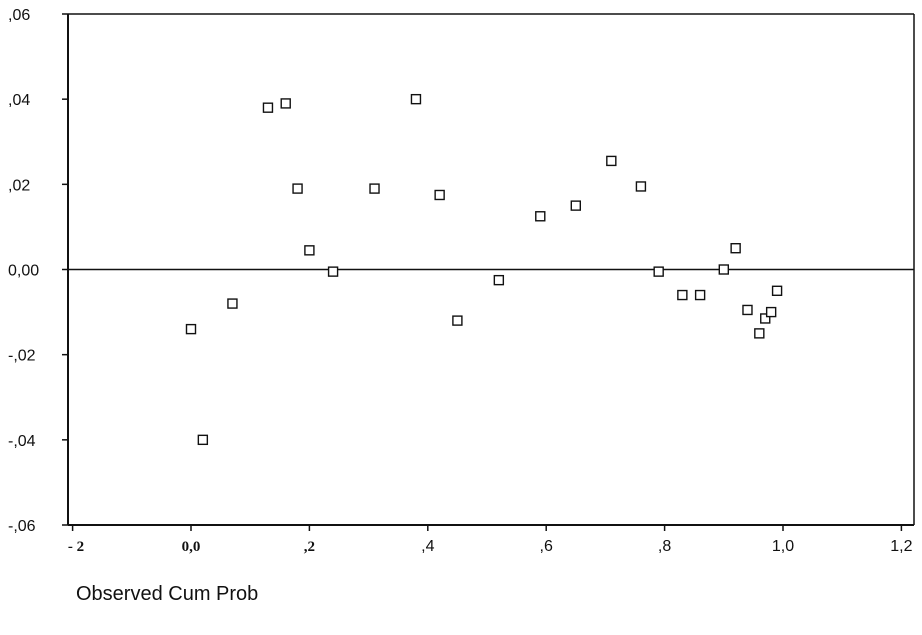 This screenshot has height=635, width=922. I want to click on x-tick-label: 0,0, so click(191, 547).